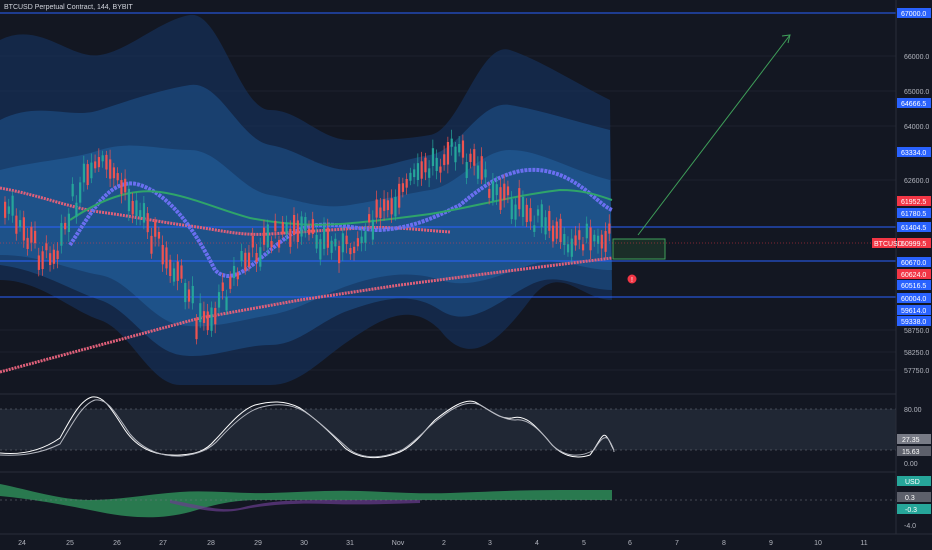 The image size is (932, 550). I want to click on time-axis, so click(466, 542).